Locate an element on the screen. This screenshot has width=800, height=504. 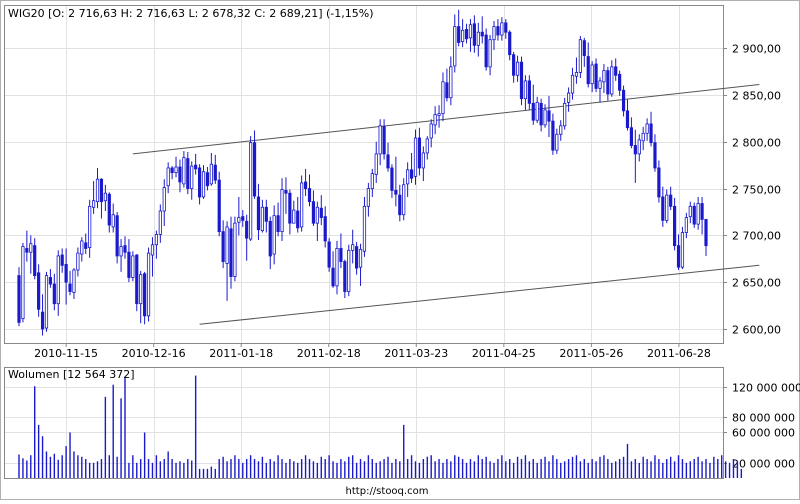
volume-tick-label: 120 000 000 is located at coordinates (766, 388).